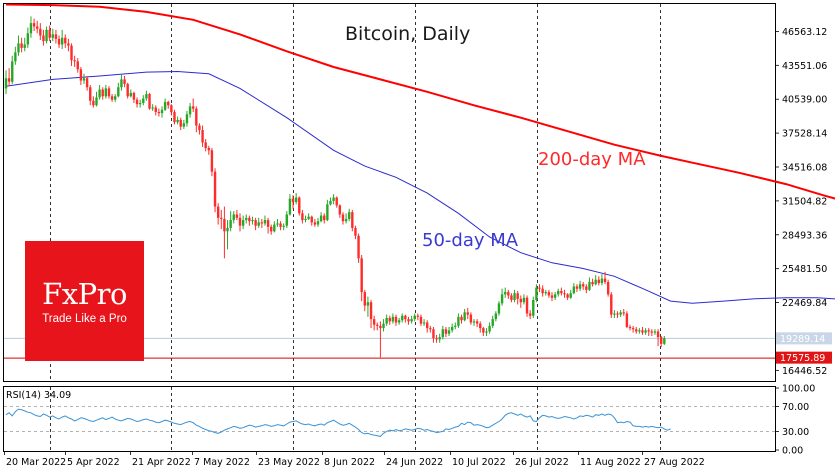  I want to click on rsi-line, so click(338, 422).